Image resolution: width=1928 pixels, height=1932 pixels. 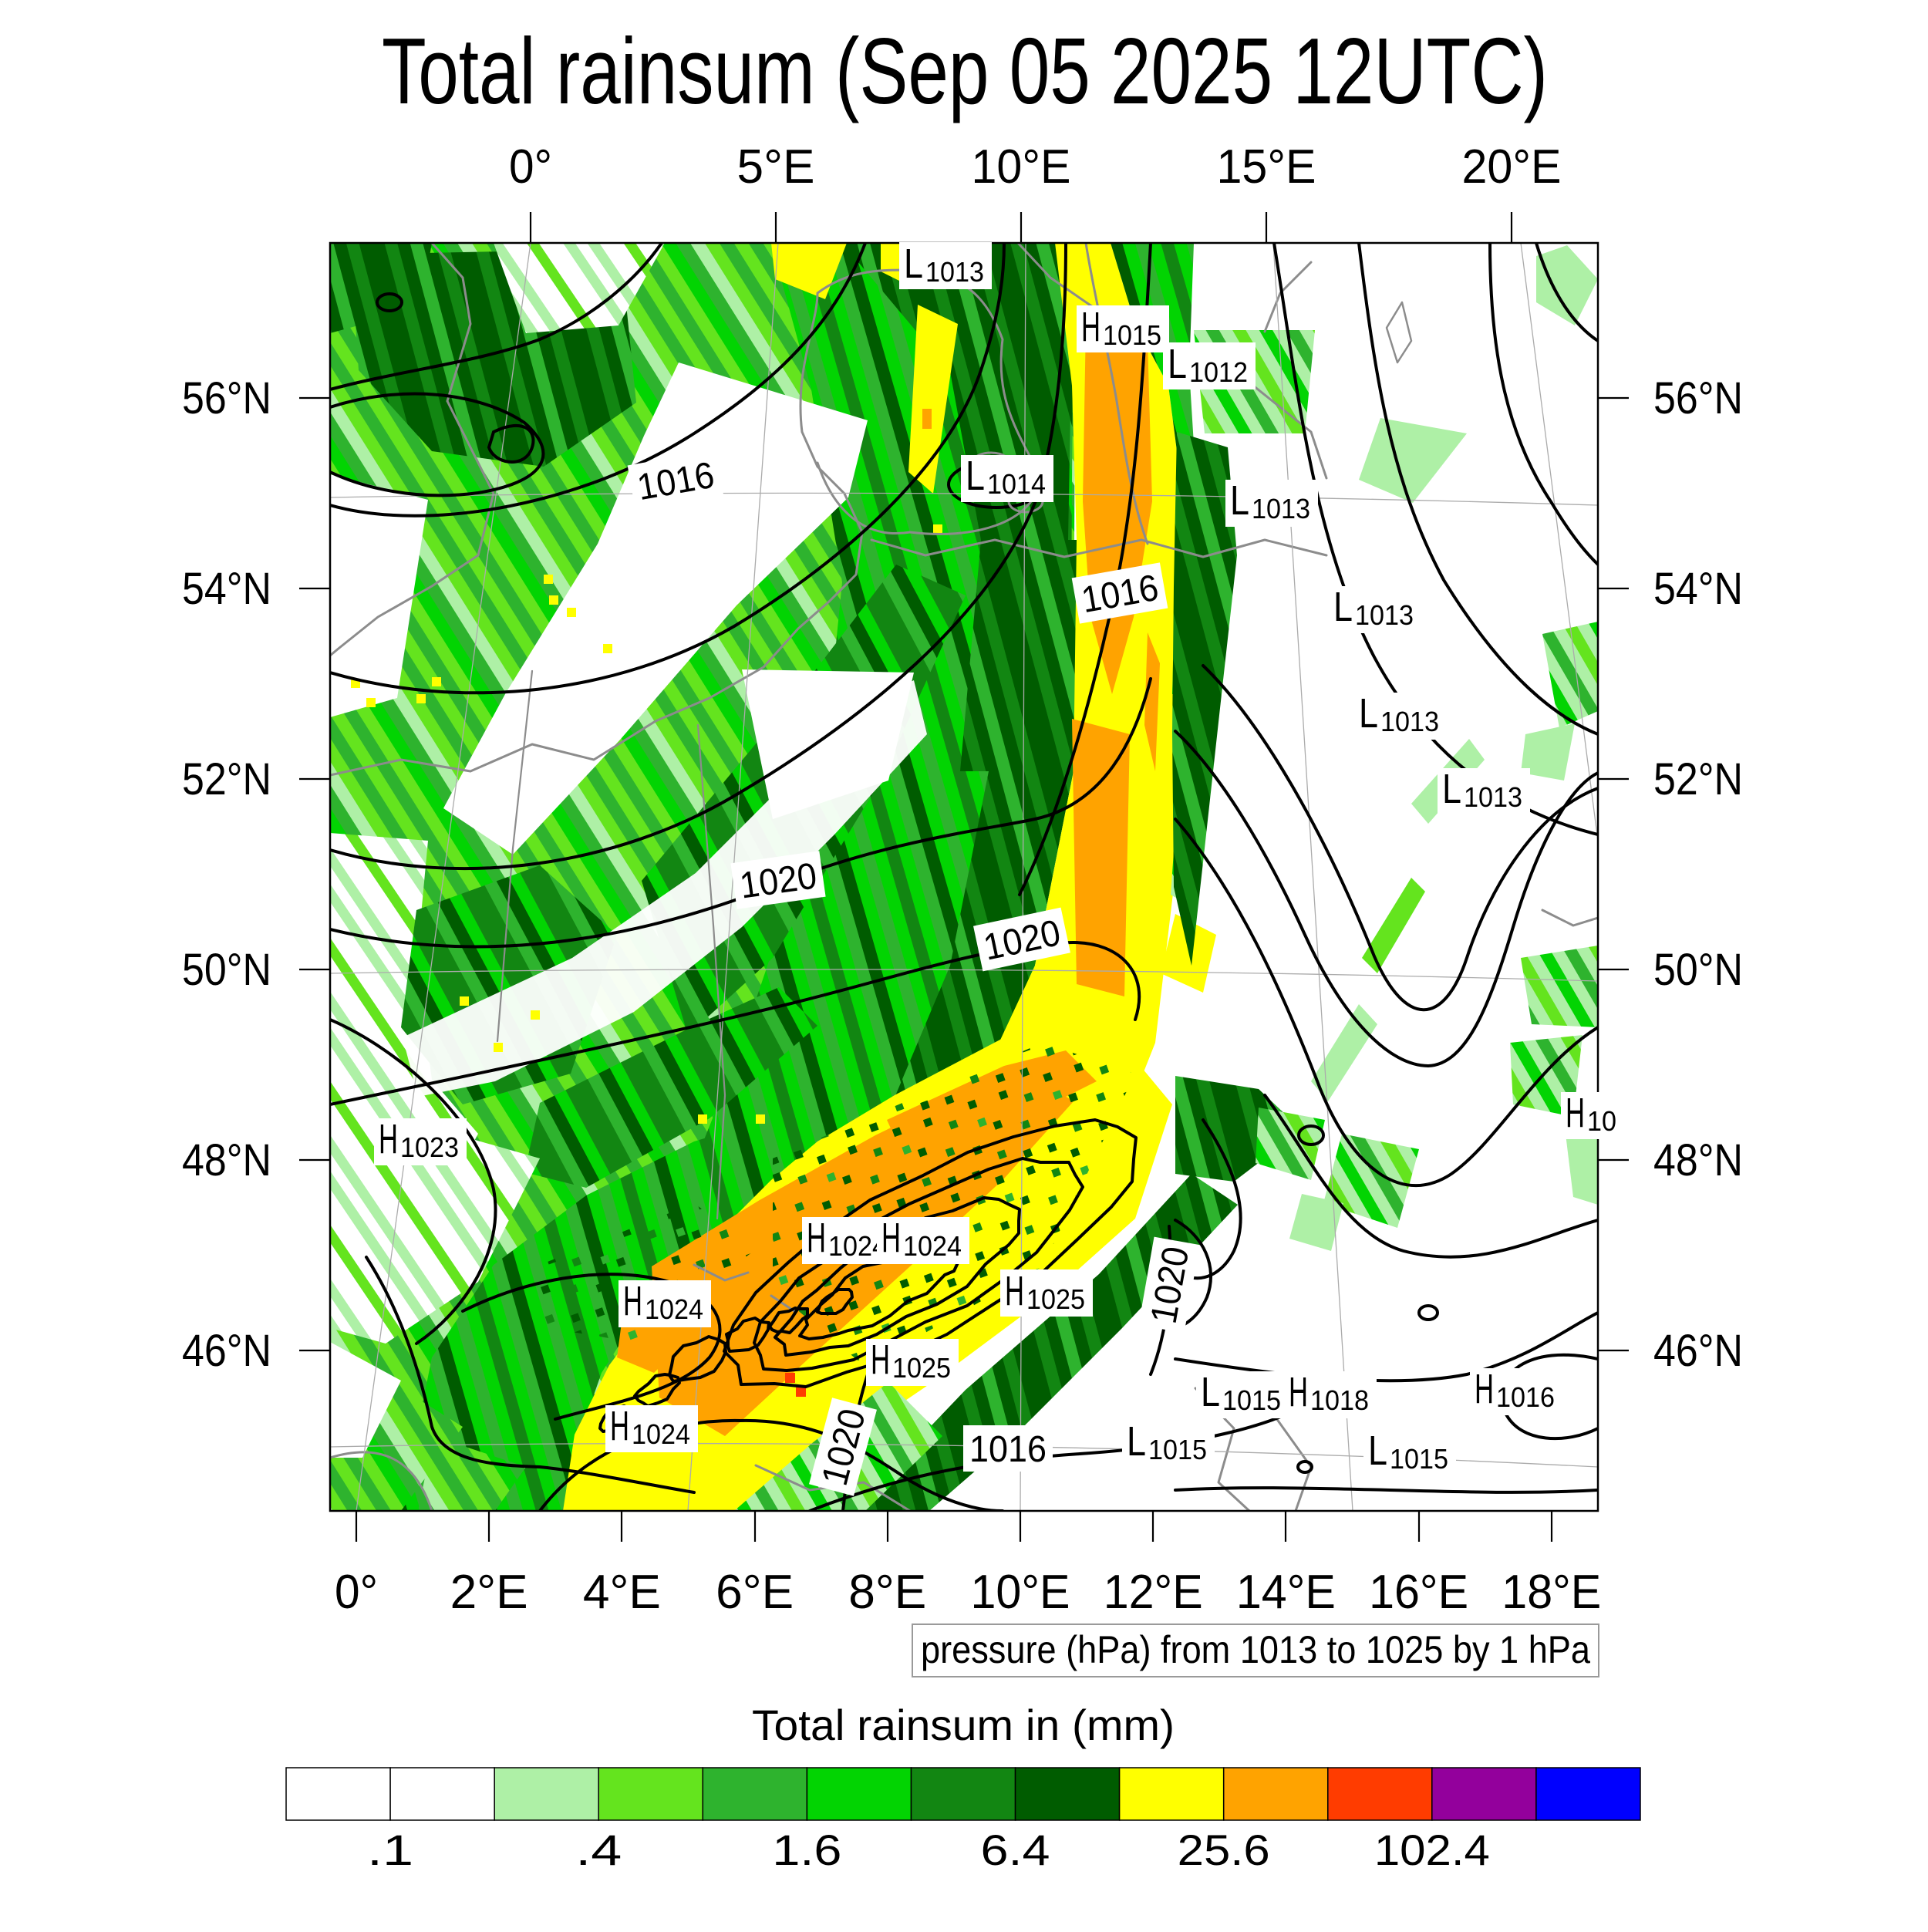 What do you see at coordinates (1267, 167) in the screenshot?
I see `svg-text: 15°E` at bounding box center [1267, 167].